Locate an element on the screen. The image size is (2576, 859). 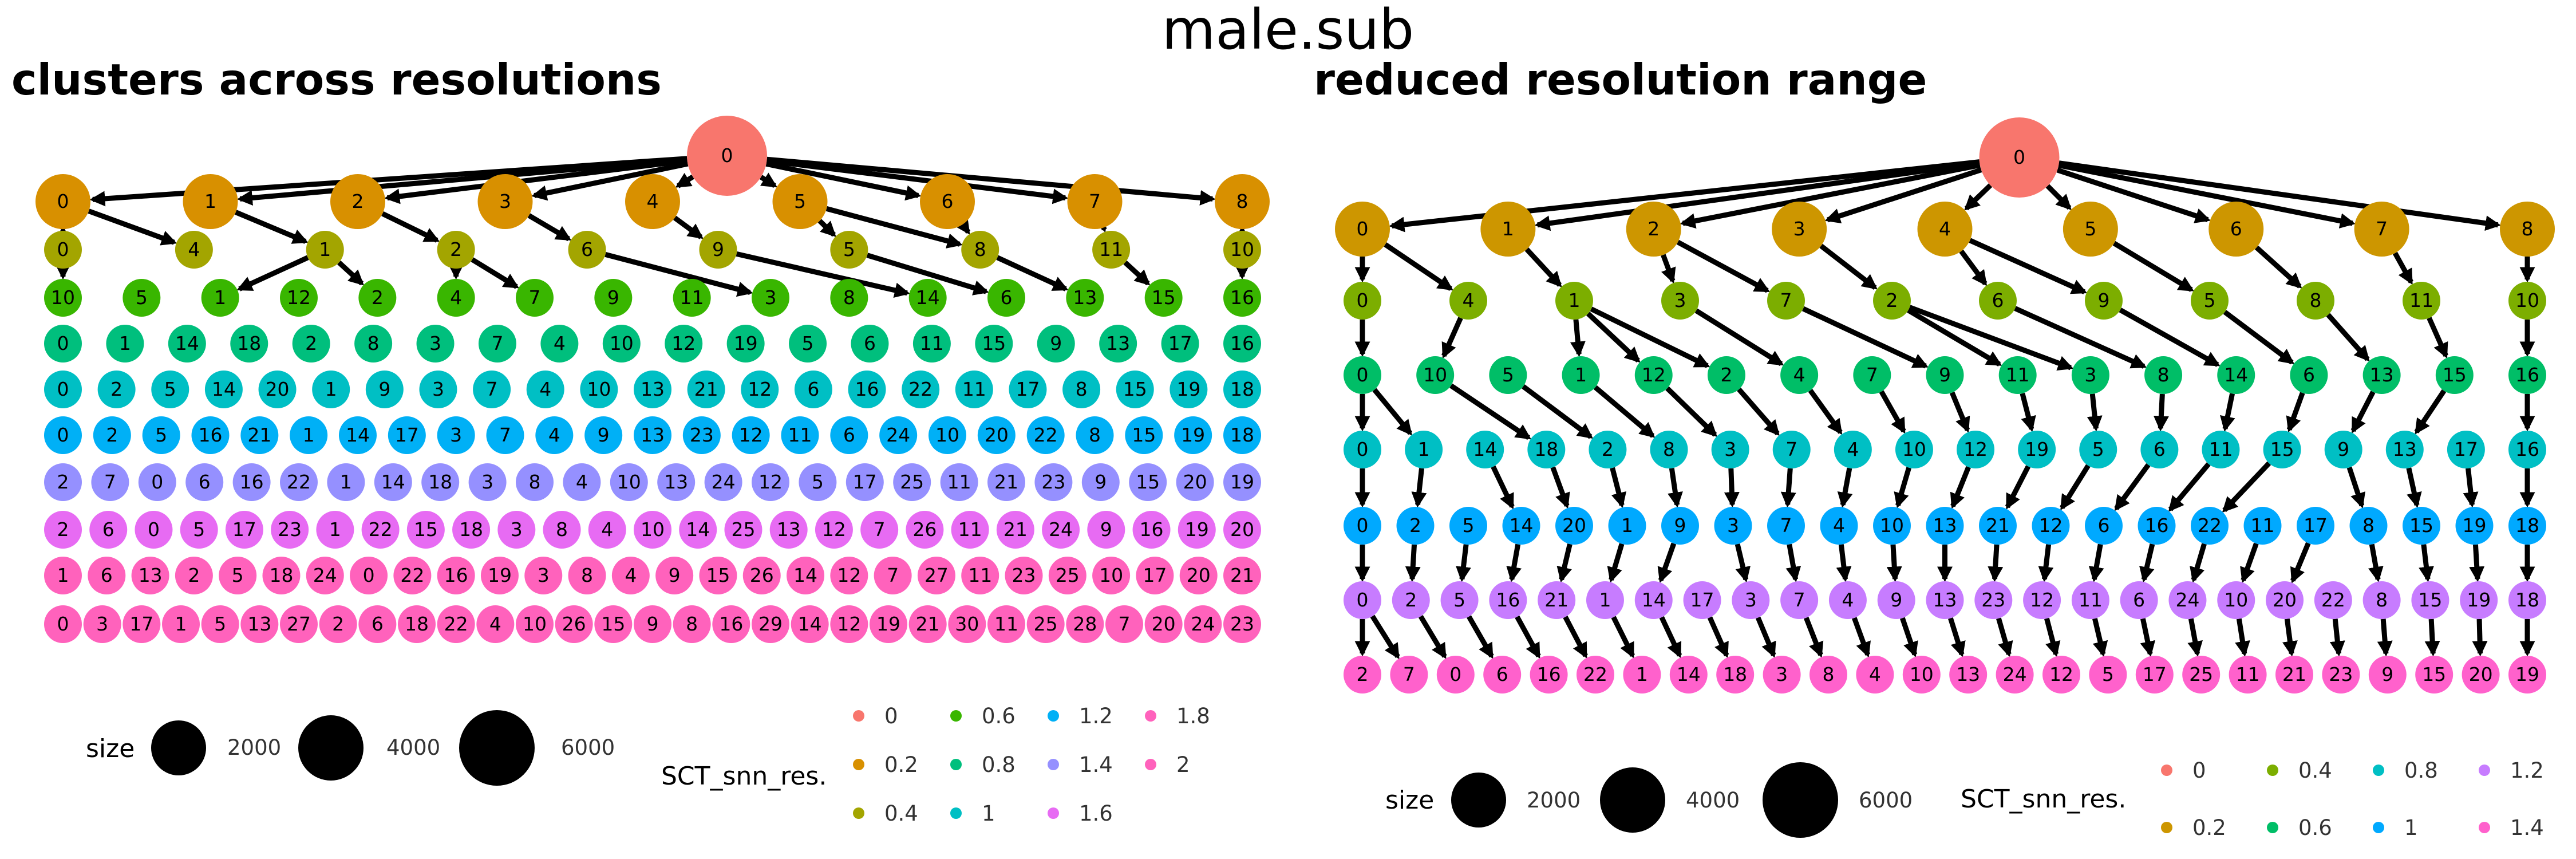
left-node-0.8-16 is located at coordinates (1242, 343).